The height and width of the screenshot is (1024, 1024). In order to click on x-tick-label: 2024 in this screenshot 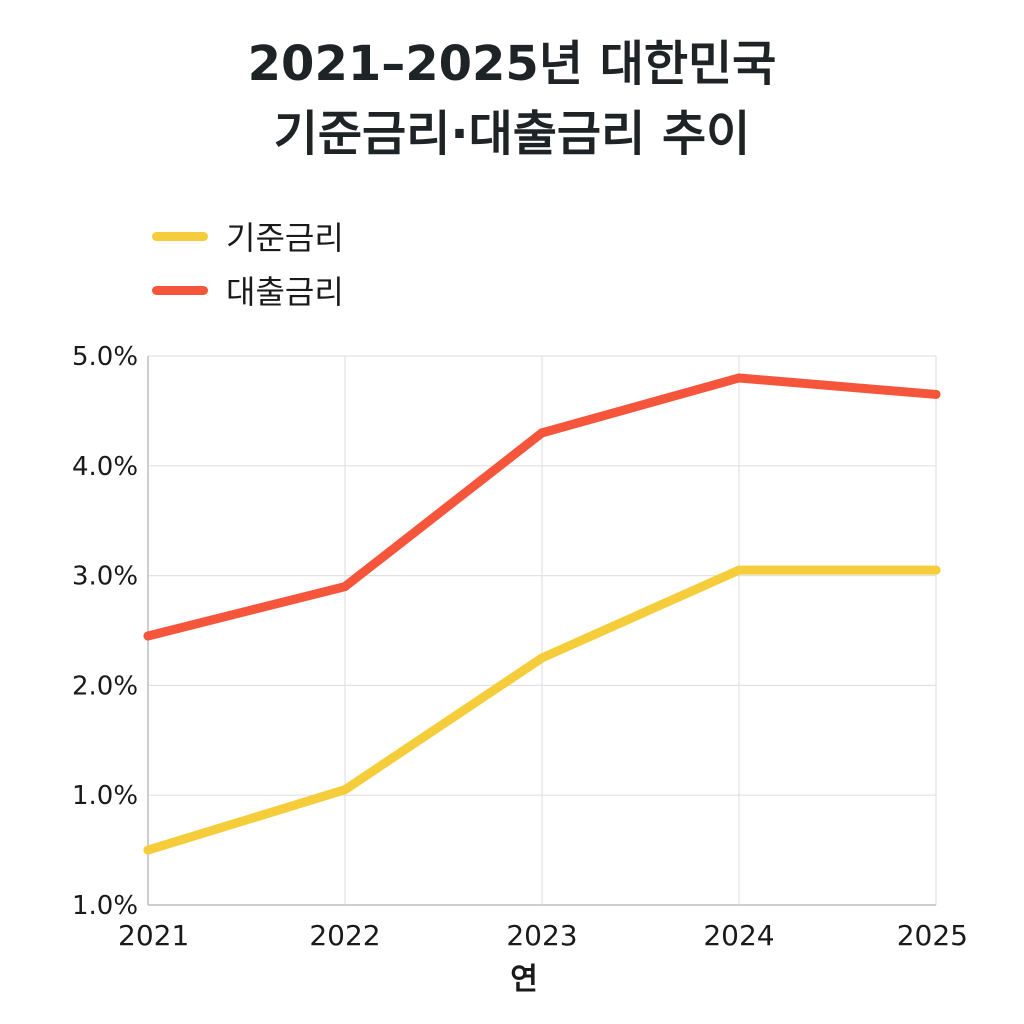, I will do `click(738, 935)`.